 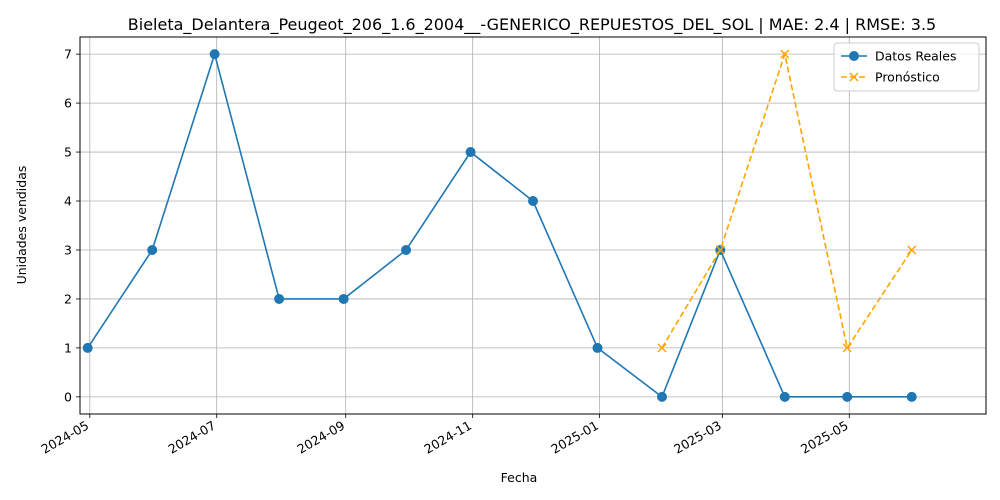 What do you see at coordinates (854, 56) in the screenshot?
I see `legend-marker-datos-reales` at bounding box center [854, 56].